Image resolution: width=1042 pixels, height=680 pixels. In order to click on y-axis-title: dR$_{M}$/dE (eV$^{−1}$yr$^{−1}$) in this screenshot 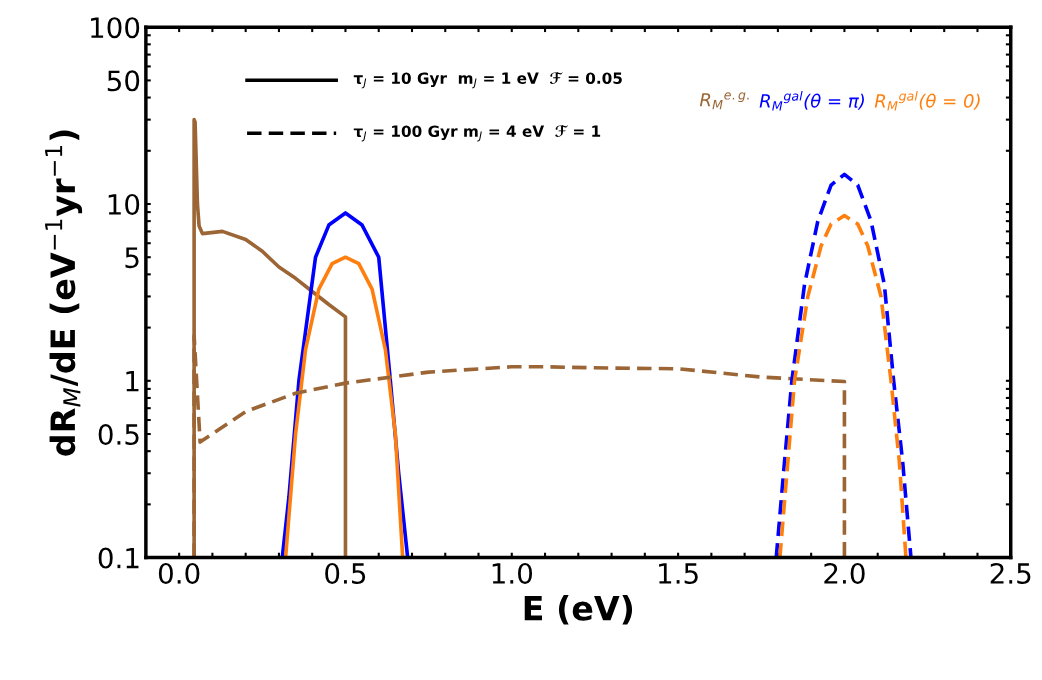, I will do `click(64, 293)`.